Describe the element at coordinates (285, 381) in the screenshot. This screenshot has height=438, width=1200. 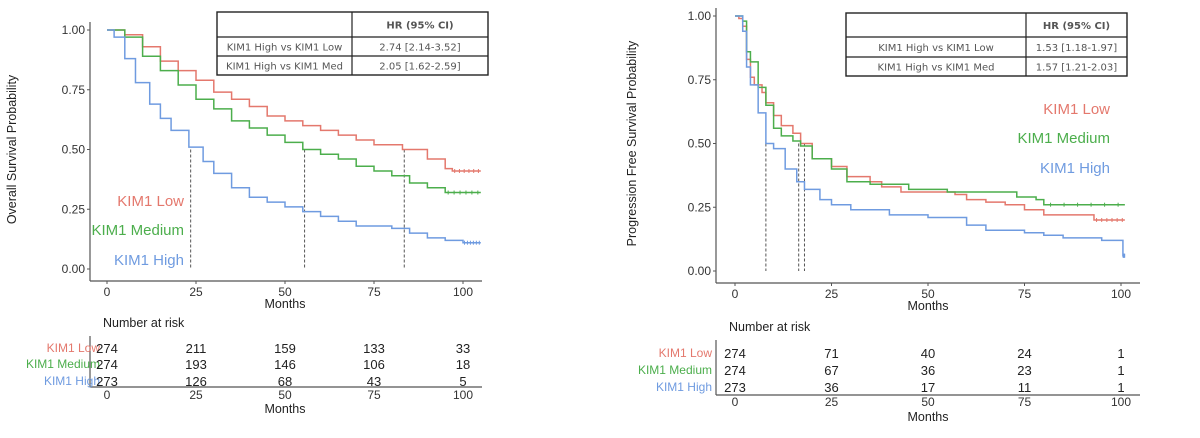
I see `risk-count: 68` at that location.